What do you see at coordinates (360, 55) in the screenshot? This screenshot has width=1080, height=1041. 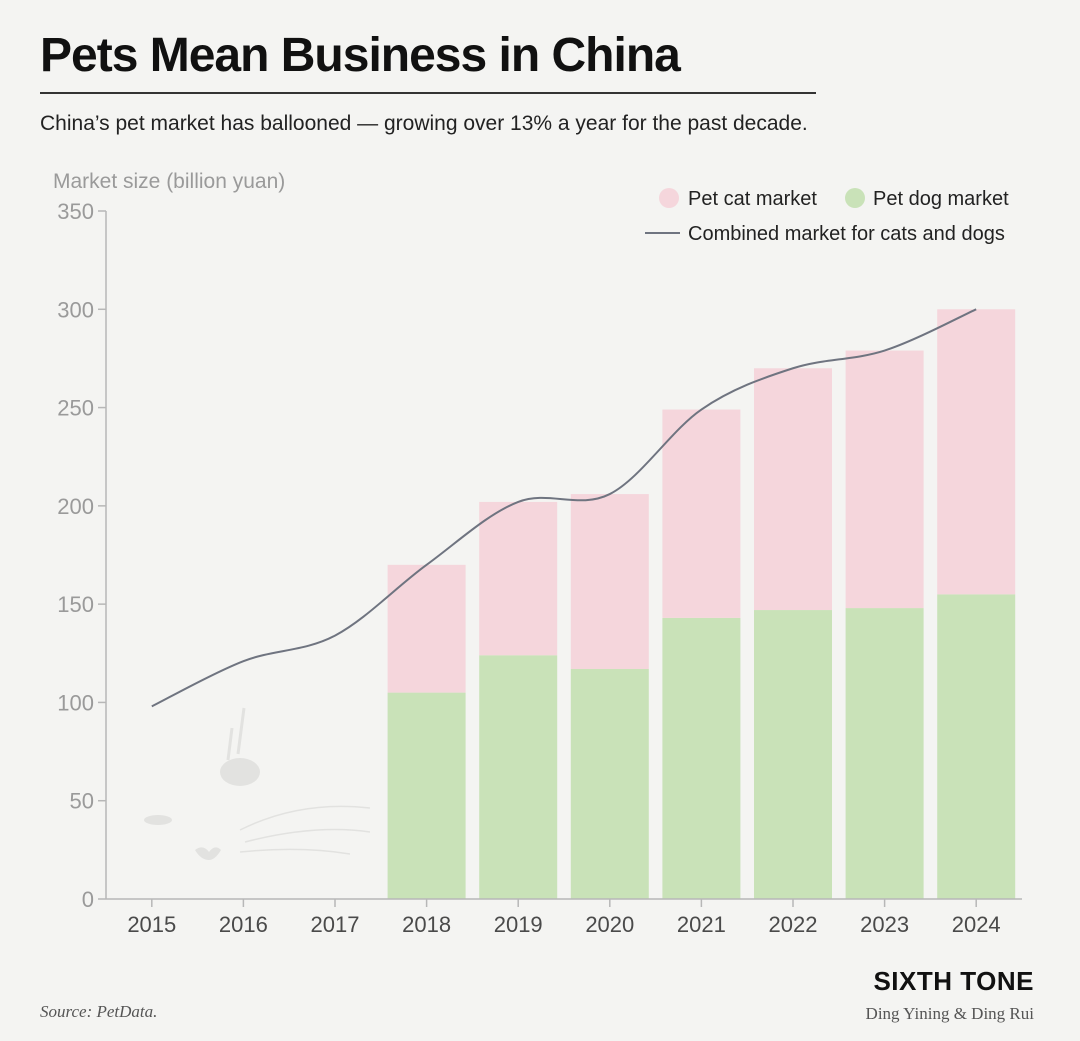 I see `chart-title: Pets Mean Business in China` at bounding box center [360, 55].